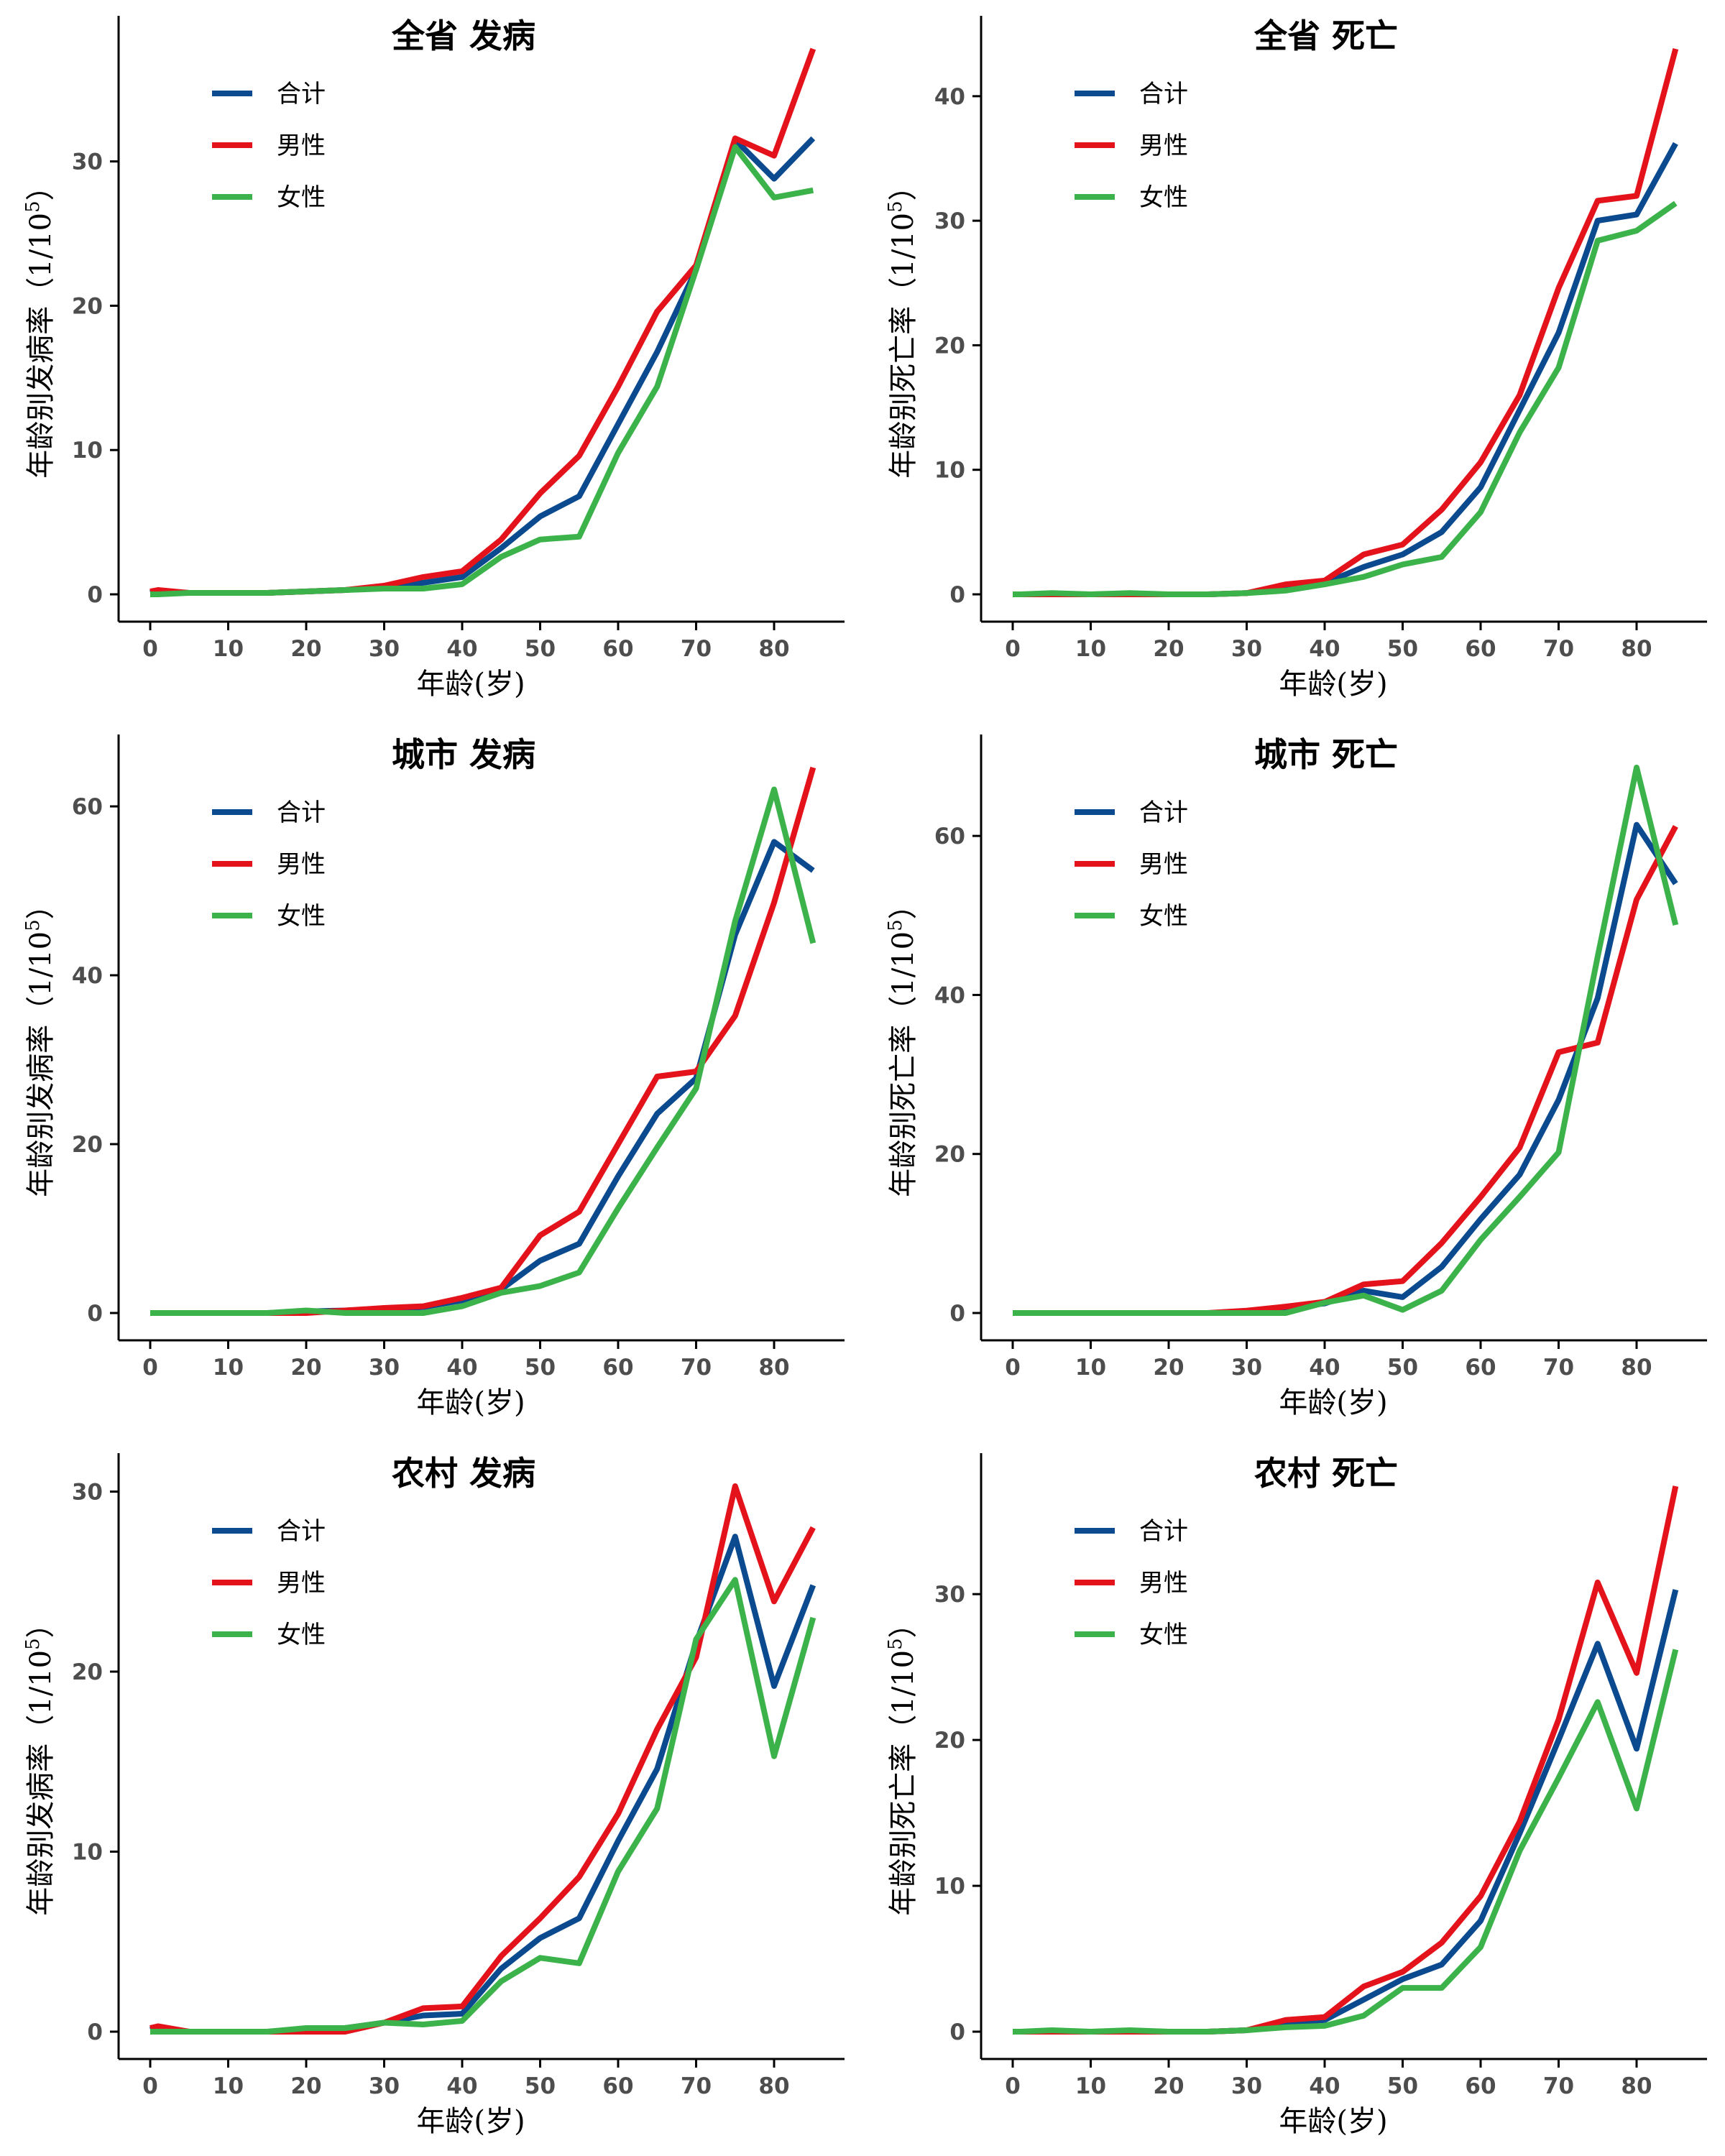  I want to click on panel-title: 农村 发病, so click(463, 1473).